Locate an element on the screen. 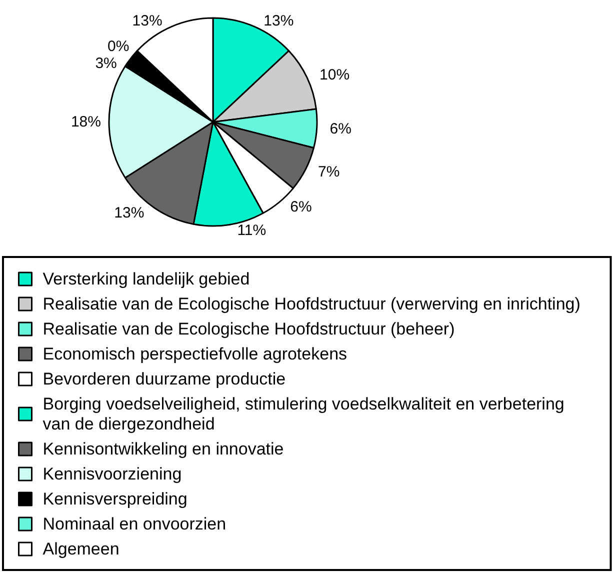  legend-label: Borging voedselveiligheid, stimulering voedselkwaliteit en verbetering van de diergezondheid is located at coordinates (306, 414).